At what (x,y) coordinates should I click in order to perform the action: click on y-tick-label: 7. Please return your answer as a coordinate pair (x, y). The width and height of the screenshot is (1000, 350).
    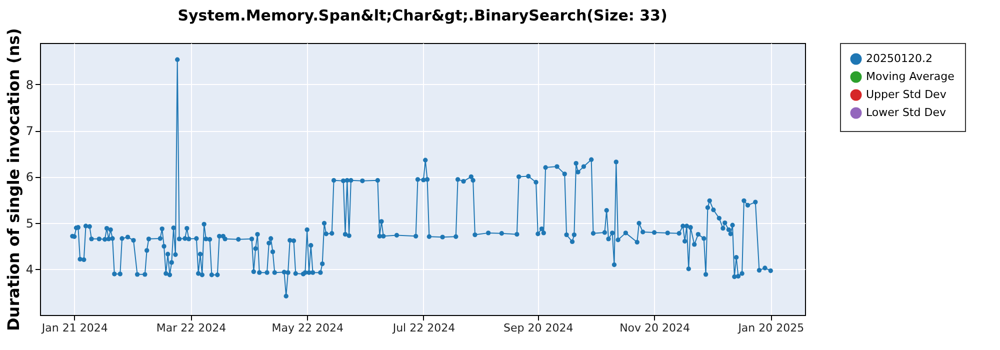
    Looking at the image, I should click on (30, 131).